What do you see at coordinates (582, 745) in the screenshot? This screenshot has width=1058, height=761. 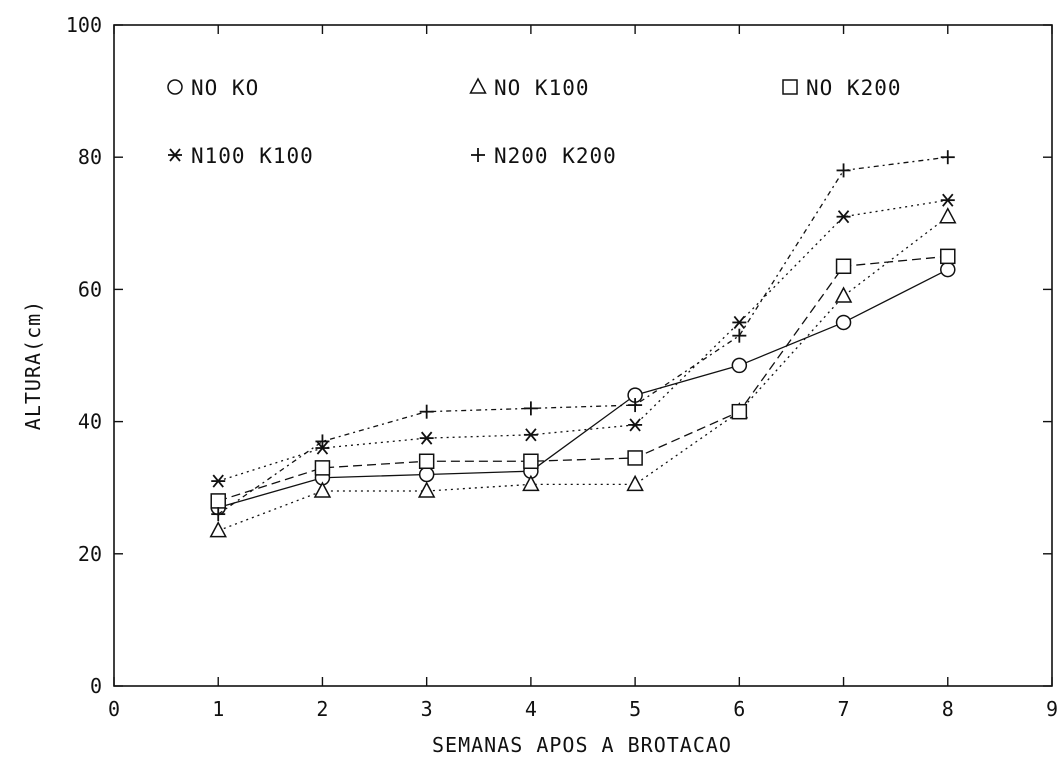 I see `x-axis-label: SEMANAS APOS A BROTACAO` at bounding box center [582, 745].